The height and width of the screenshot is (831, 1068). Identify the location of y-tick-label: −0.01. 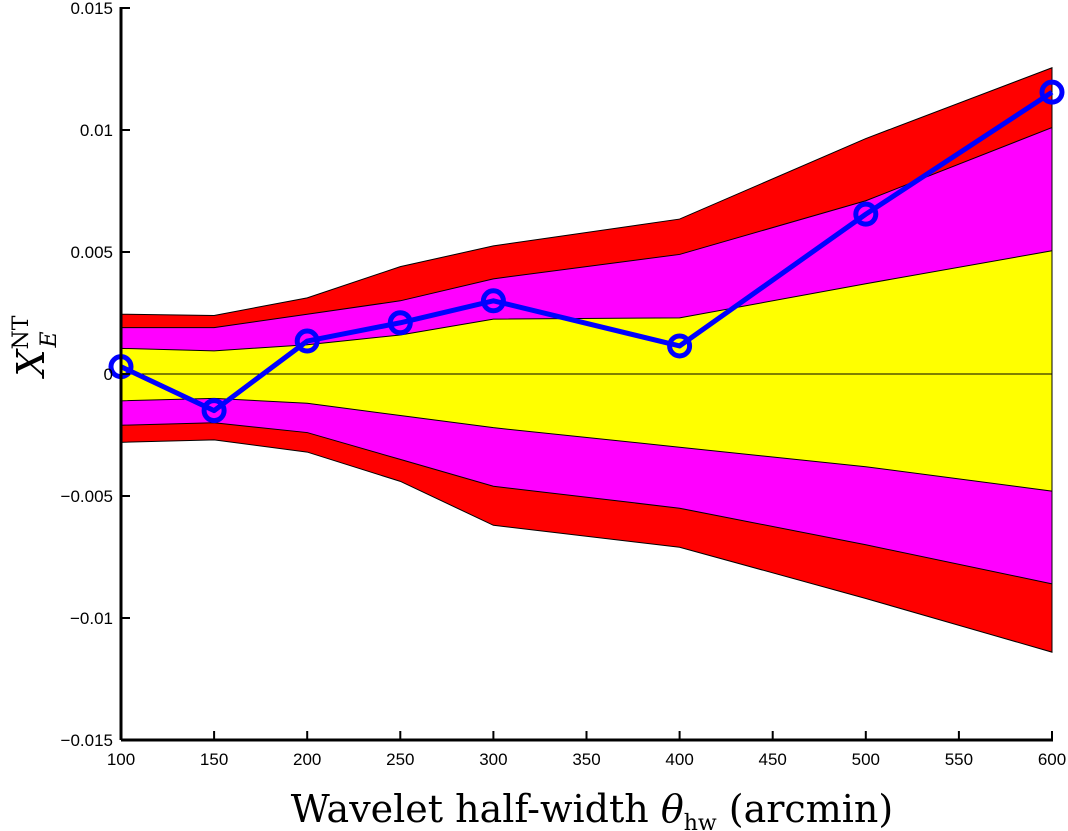
(91, 618).